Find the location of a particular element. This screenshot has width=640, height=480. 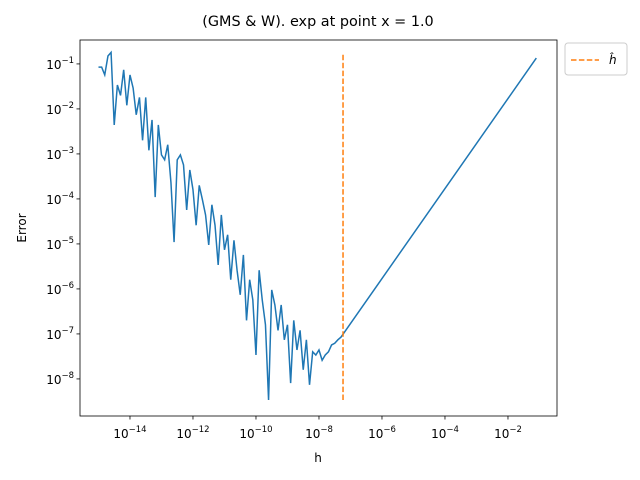

legend: ĥ is located at coordinates (596, 59).